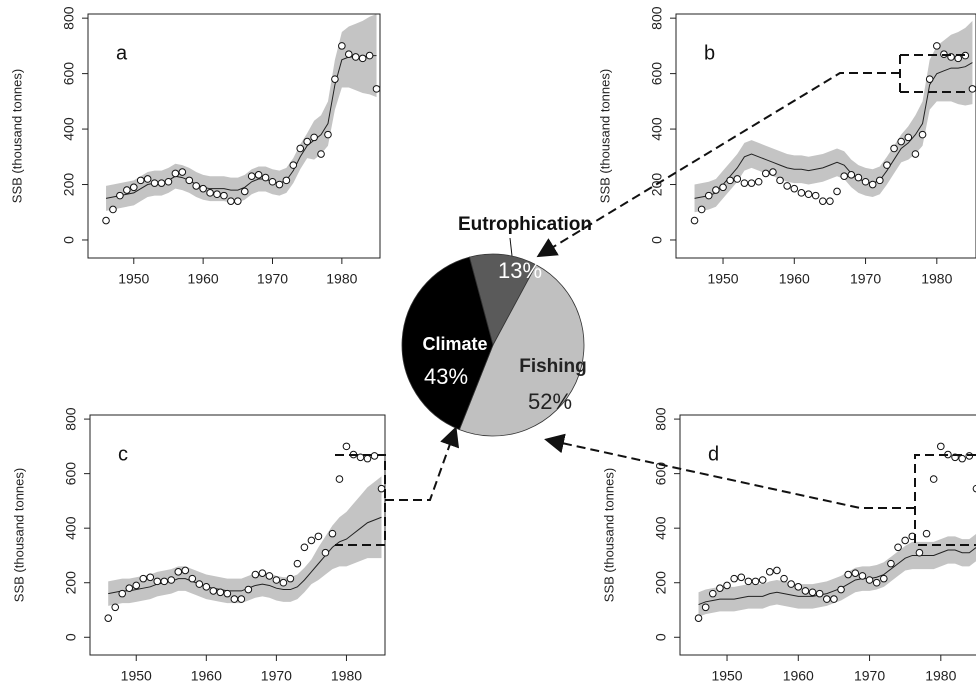 Image resolution: width=976 pixels, height=691 pixels. I want to click on x-tick-label: 1960, so click(203, 279).